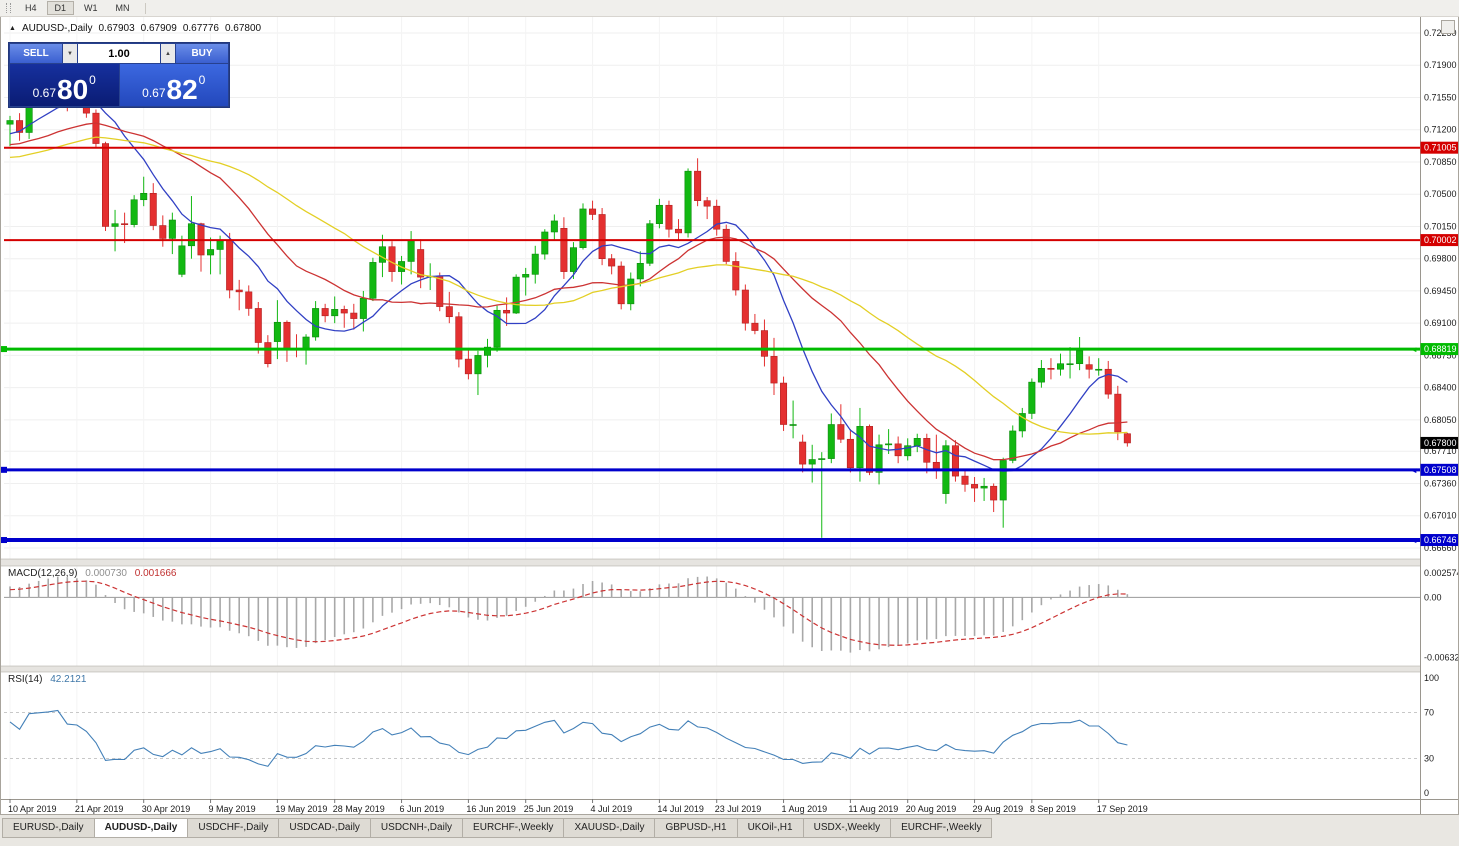 Image resolution: width=1459 pixels, height=846 pixels. I want to click on timeframe-button-mn: MN, so click(122, 8).